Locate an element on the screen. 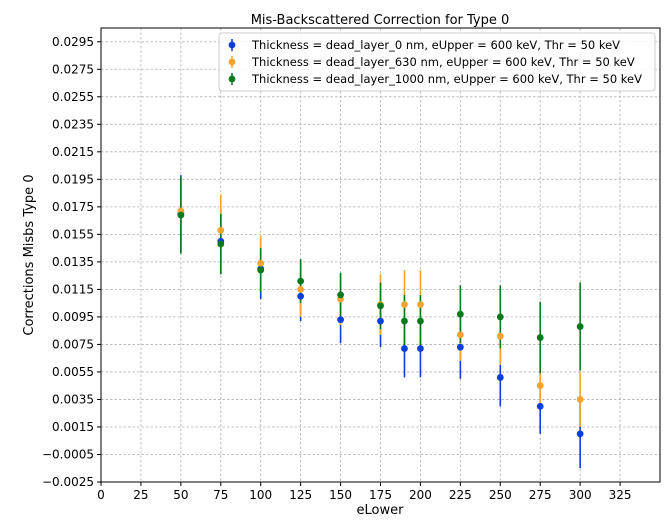 The height and width of the screenshot is (523, 668). y-tick-label: 0.0275 is located at coordinates (73, 69).